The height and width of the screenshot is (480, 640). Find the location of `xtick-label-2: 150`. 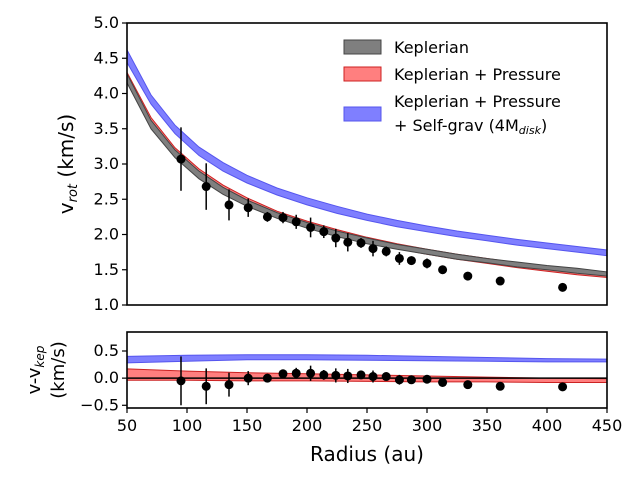

xtick-label-2: 150 is located at coordinates (247, 425).